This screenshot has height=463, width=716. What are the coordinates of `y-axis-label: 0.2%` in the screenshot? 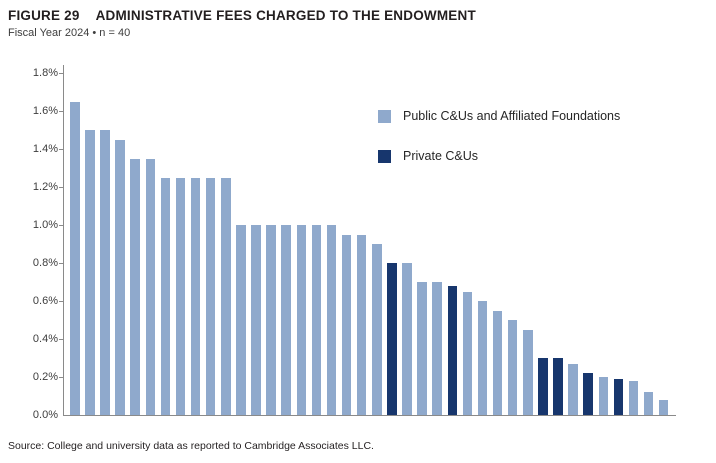 It's located at (45, 377).